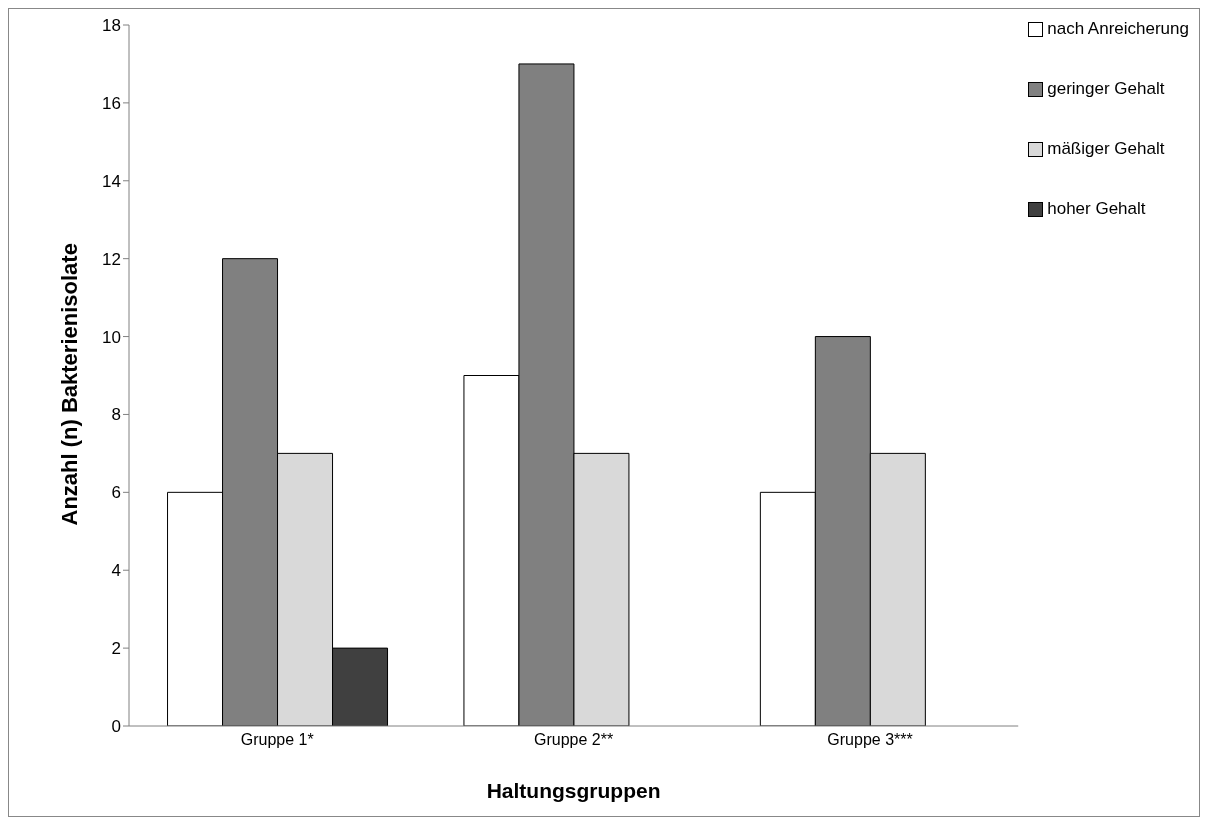 This screenshot has width=1208, height=825. I want to click on y-tick-label: 0, so click(116, 727).